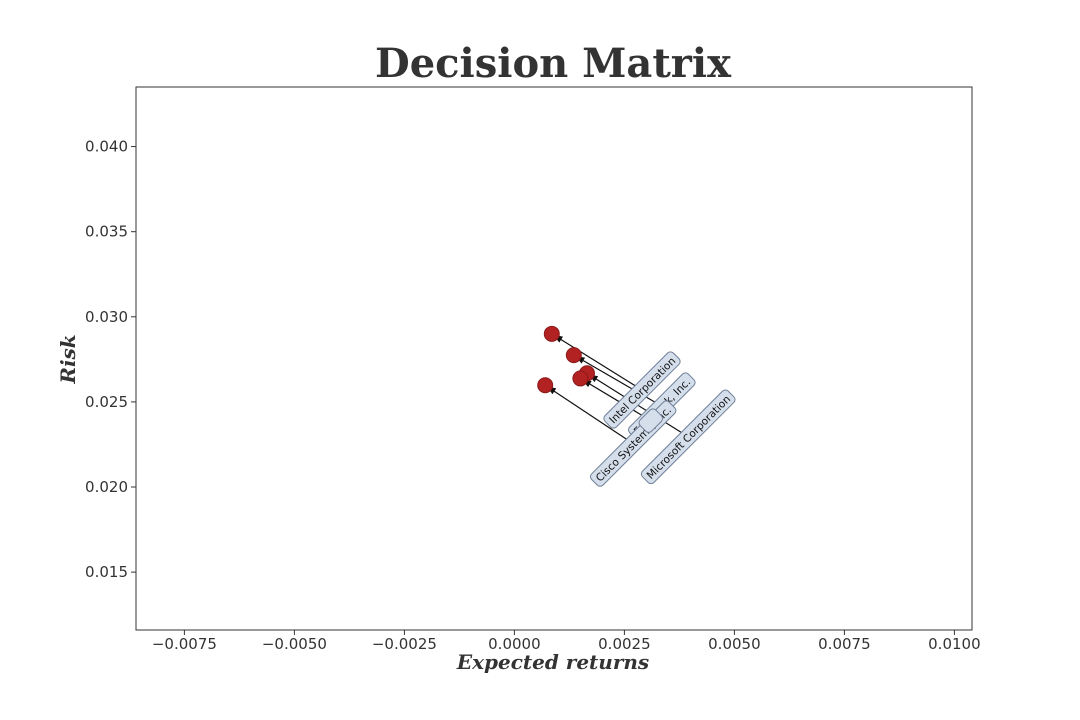  I want to click on y-tick-label: 0.035, so click(106, 232).